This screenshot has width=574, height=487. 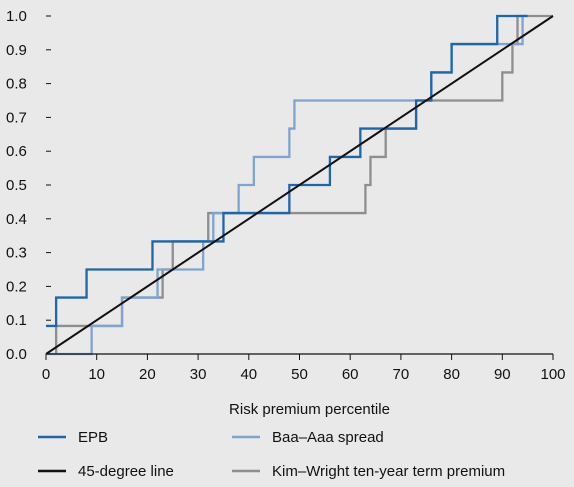 I want to click on y-tick-label: 0.6, so click(x=16, y=151).